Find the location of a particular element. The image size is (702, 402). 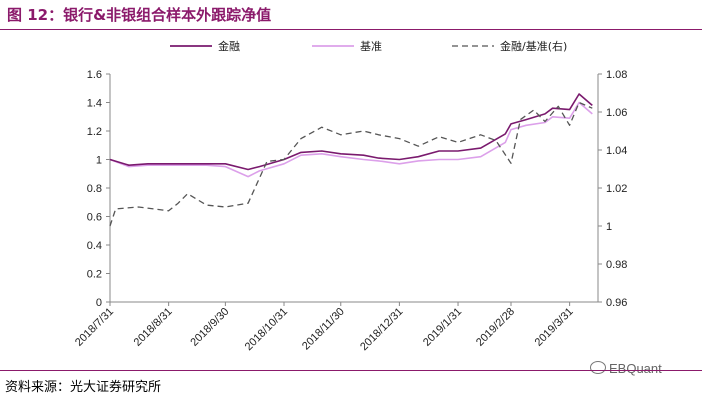

source-divider is located at coordinates (351, 370).